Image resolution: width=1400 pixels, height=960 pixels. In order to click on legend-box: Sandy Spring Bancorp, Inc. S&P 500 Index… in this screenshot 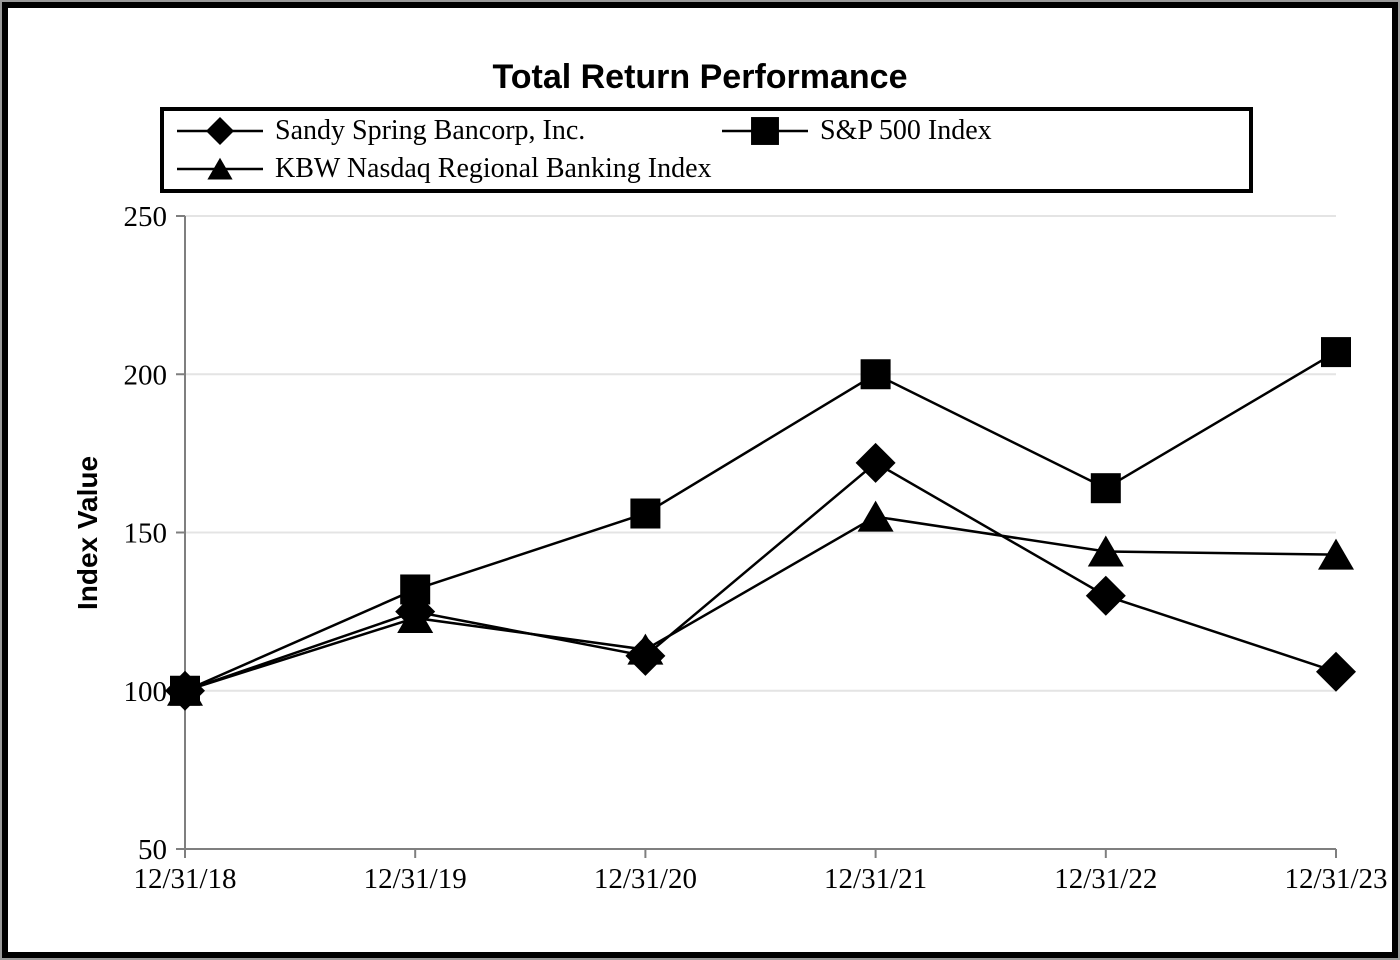, I will do `click(706, 150)`.